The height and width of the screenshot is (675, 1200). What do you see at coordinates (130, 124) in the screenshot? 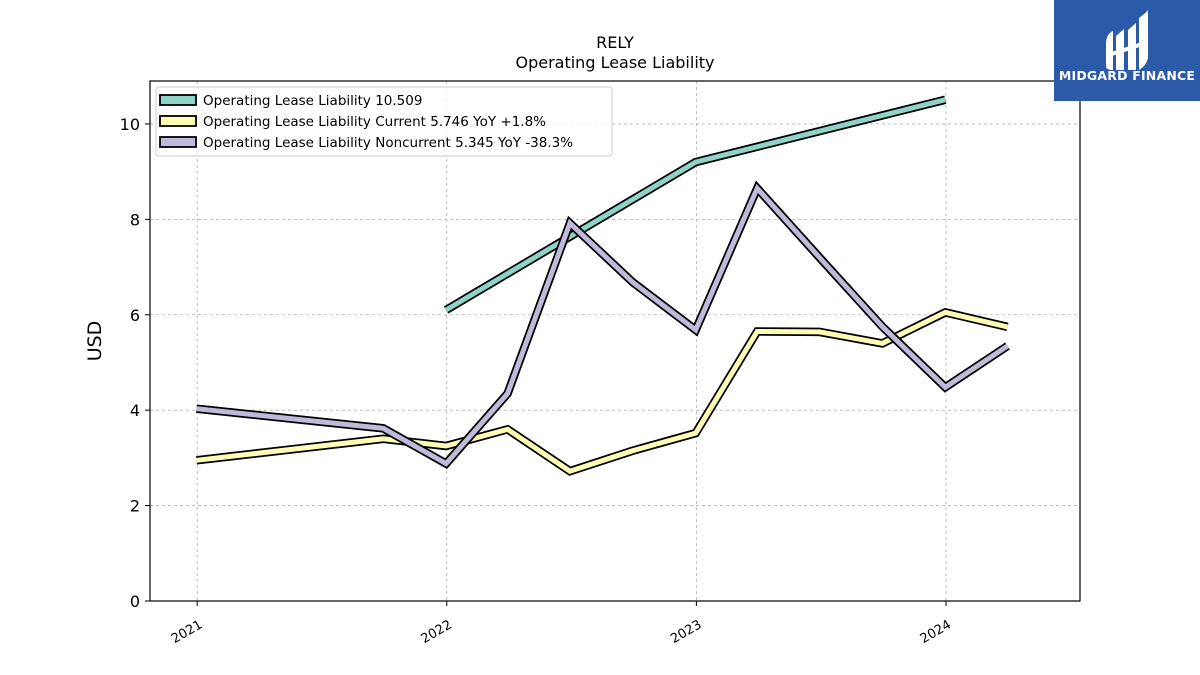
I see `y-tick-label: 10` at bounding box center [130, 124].